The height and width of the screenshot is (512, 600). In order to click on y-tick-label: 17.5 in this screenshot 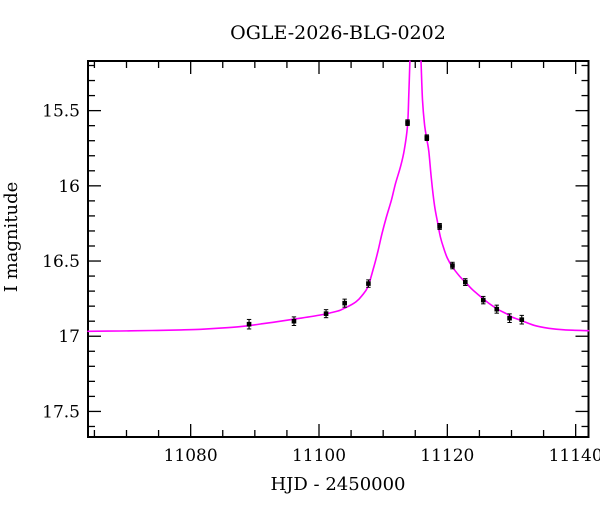, I will do `click(61, 412)`.